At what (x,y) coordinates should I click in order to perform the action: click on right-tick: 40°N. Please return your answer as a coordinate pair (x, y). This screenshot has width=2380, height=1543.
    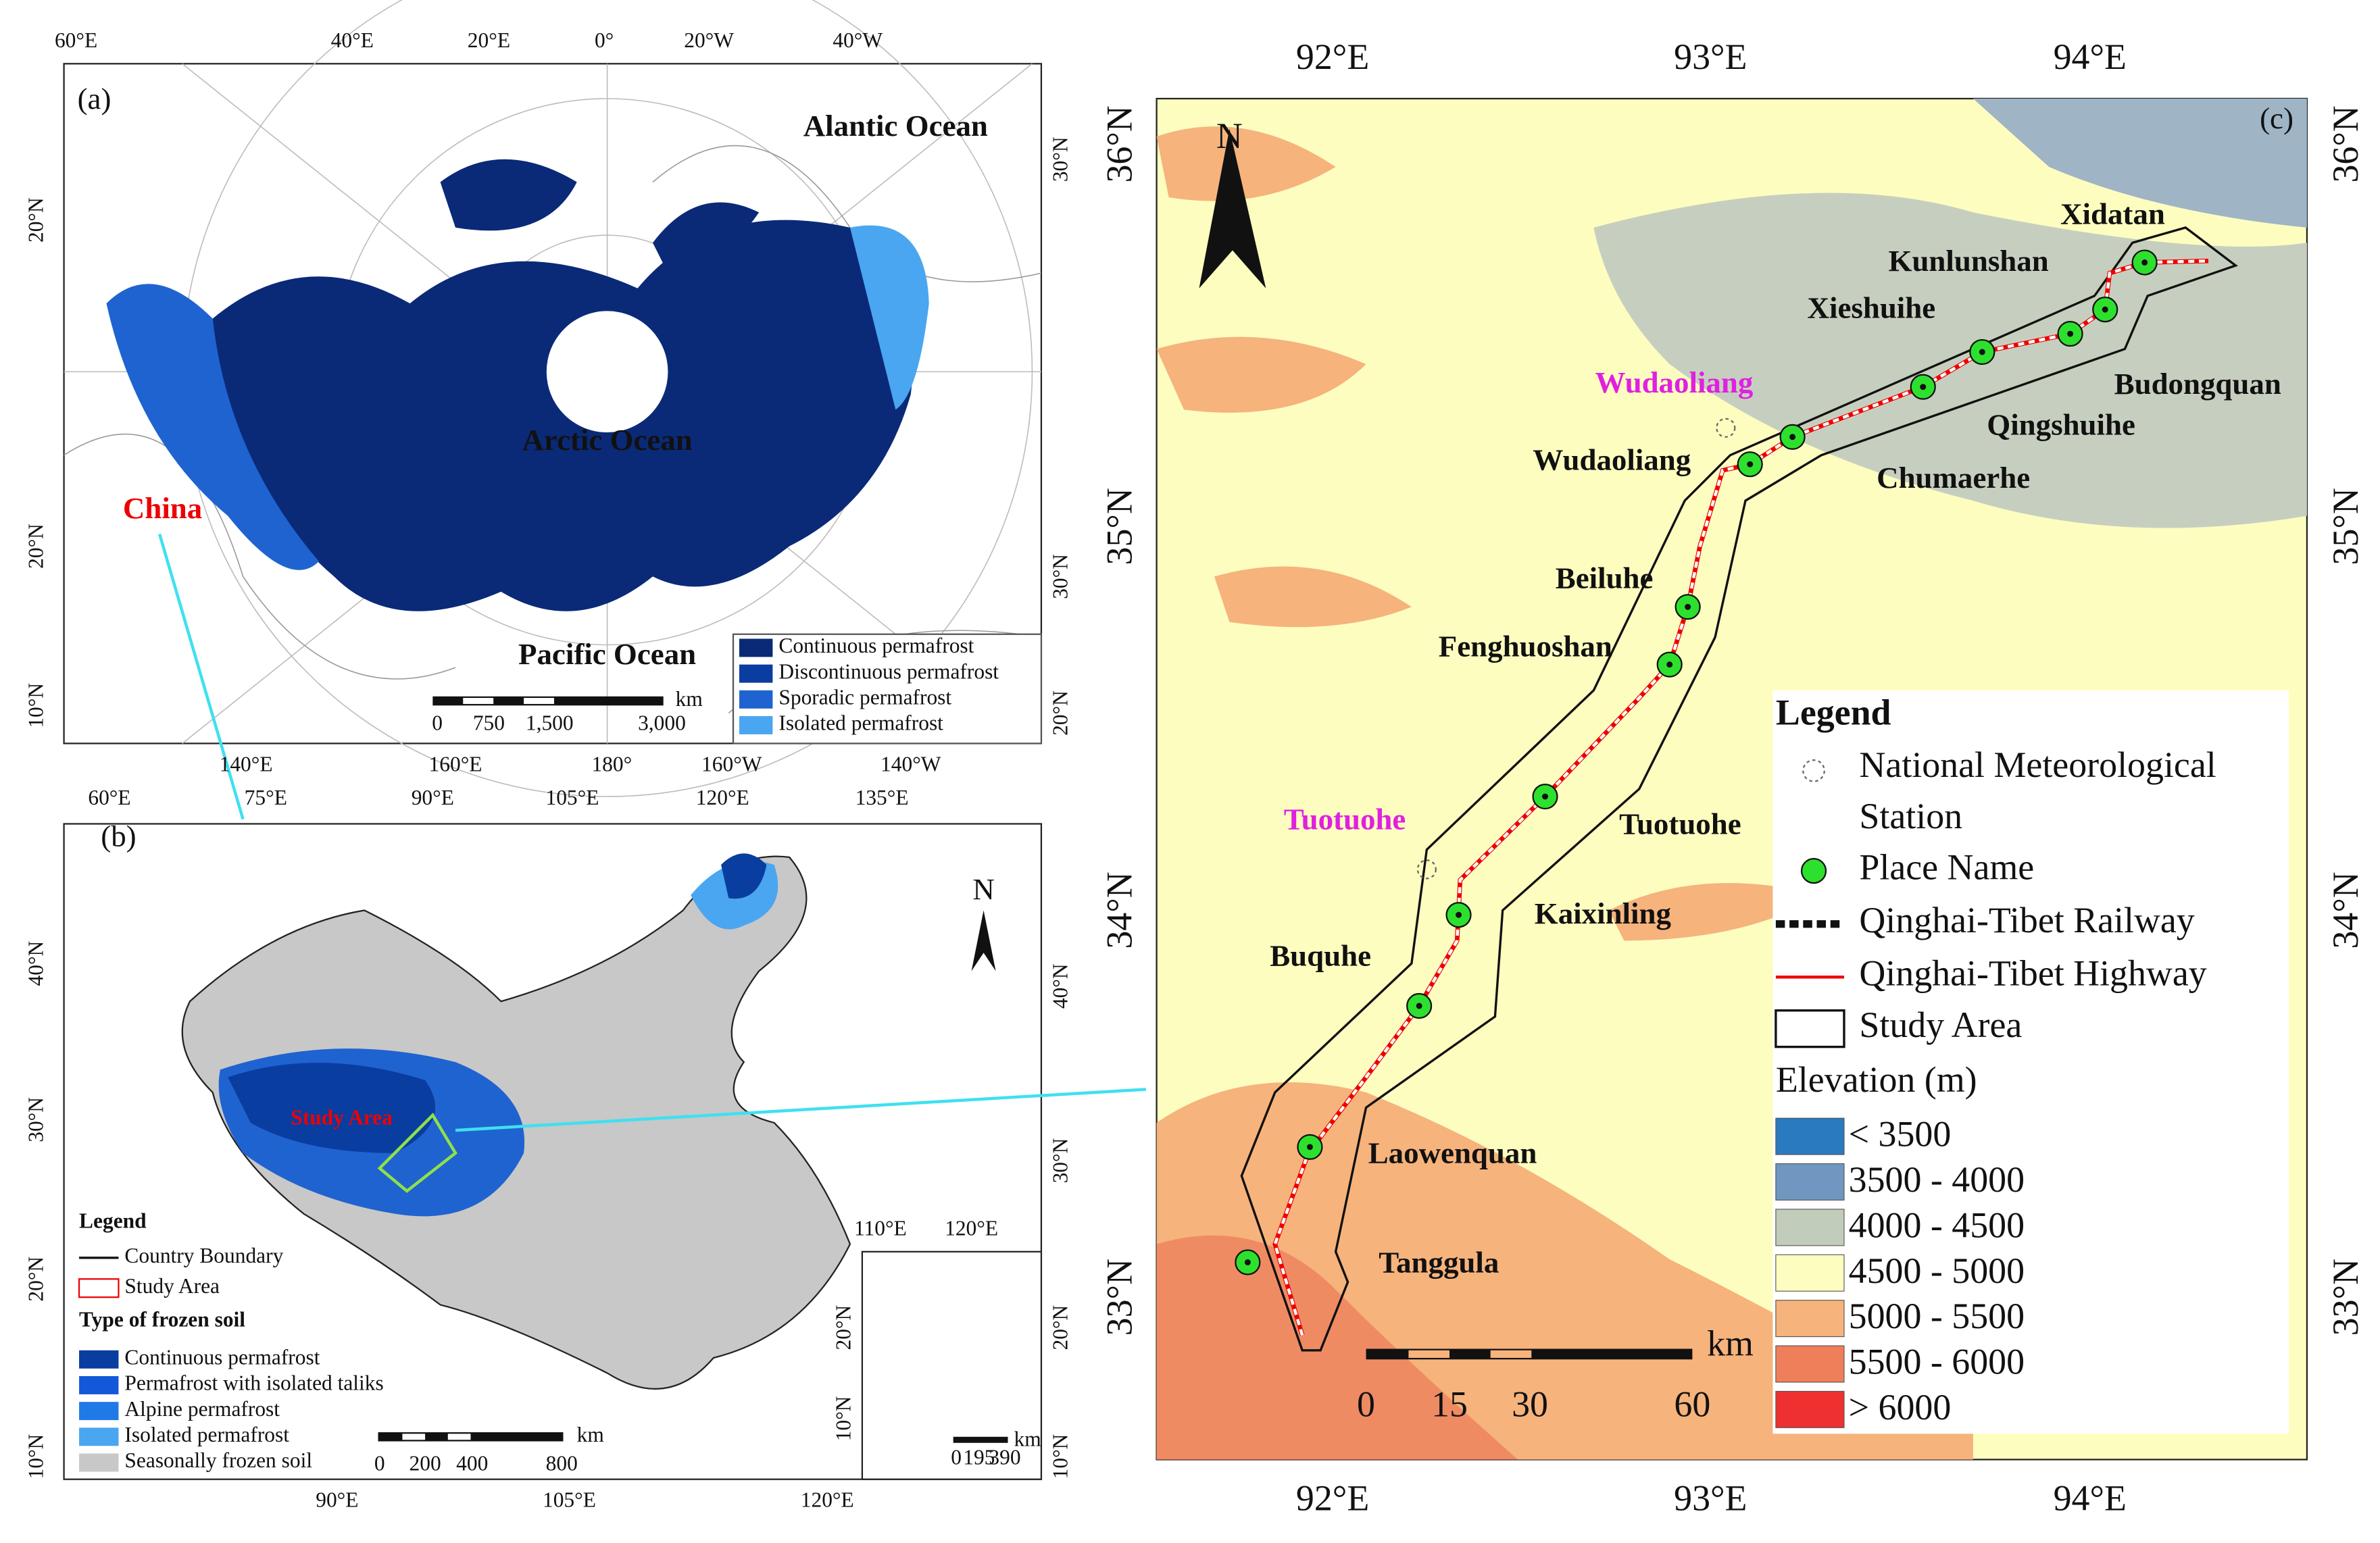
    Looking at the image, I should click on (1060, 986).